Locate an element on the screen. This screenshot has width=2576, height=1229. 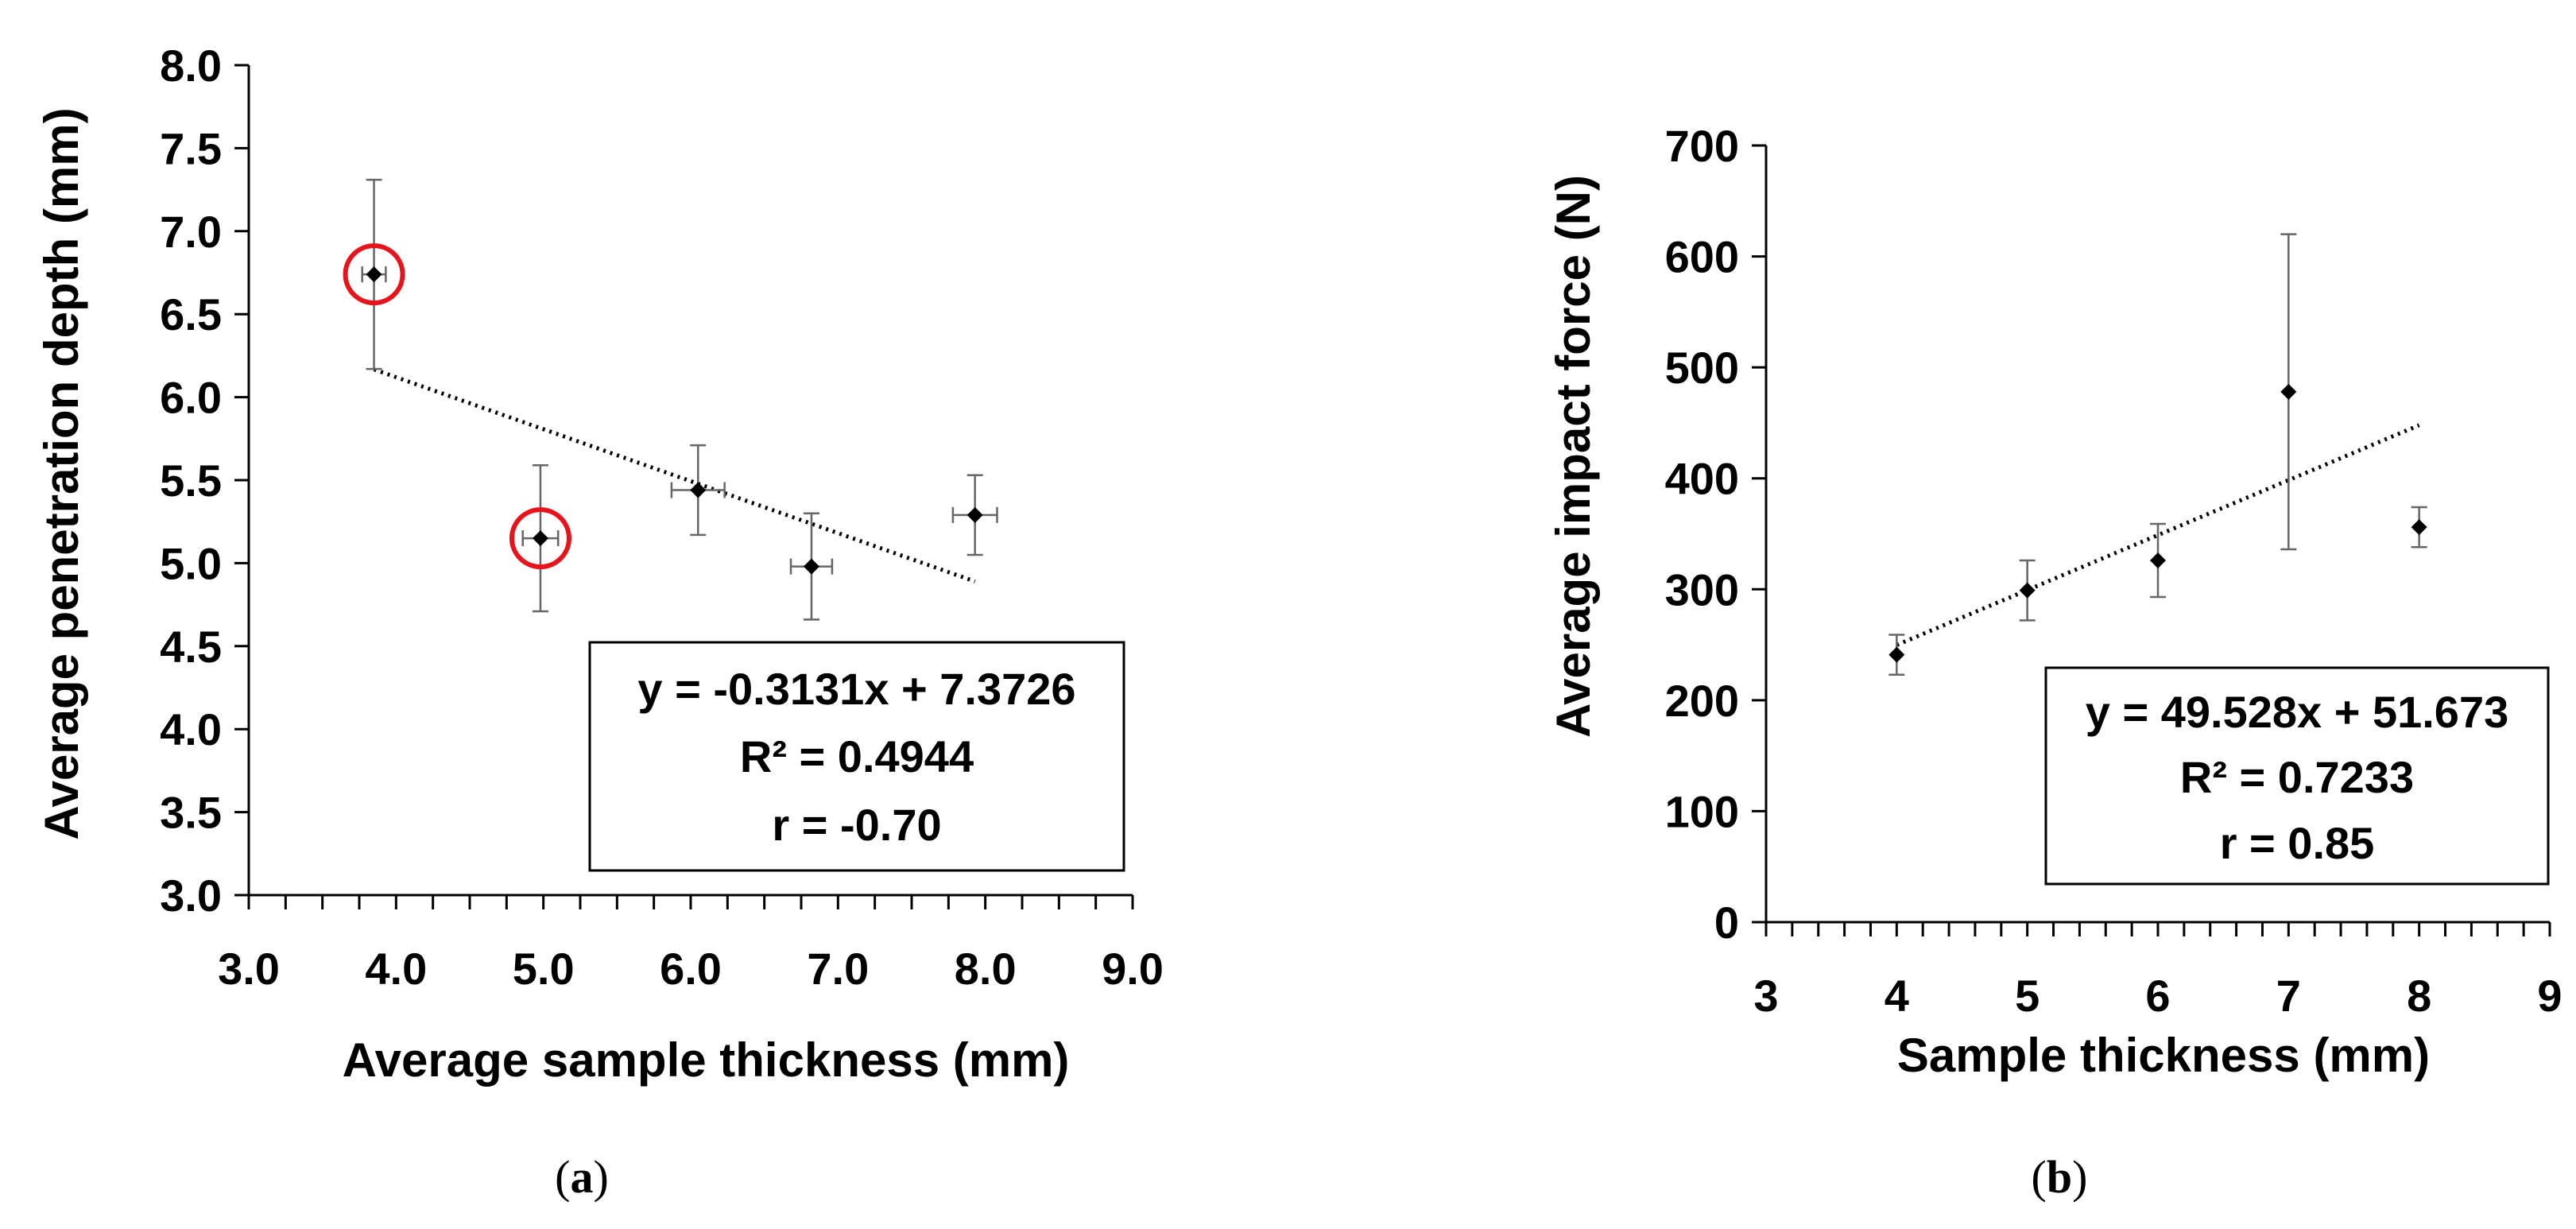
chart-a-x-axis-title: Average sample thickness (mm) is located at coordinates (706, 1060).